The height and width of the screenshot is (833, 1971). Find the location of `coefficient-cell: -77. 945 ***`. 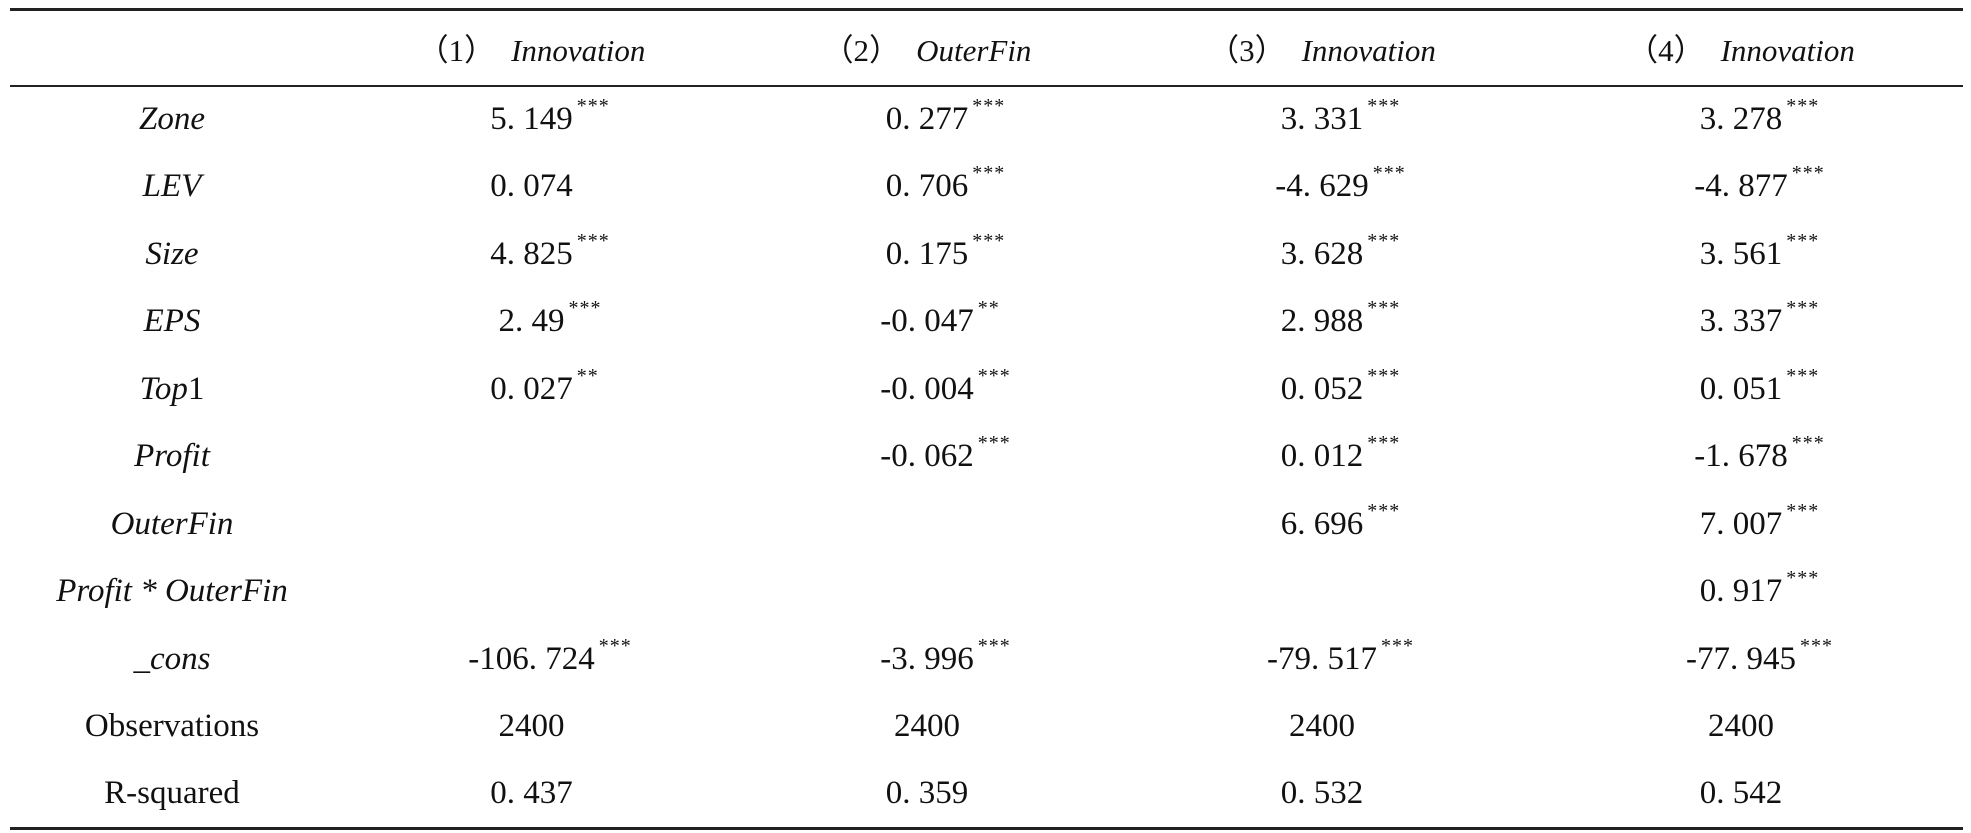

coefficient-cell: -77. 945 *** is located at coordinates (1741, 660).